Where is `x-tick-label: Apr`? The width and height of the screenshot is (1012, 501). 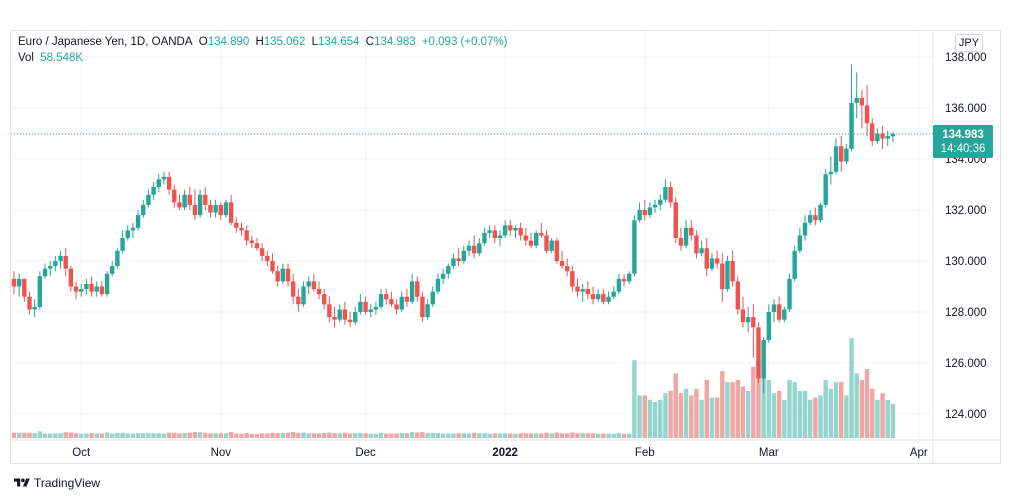
x-tick-label: Apr is located at coordinates (919, 453).